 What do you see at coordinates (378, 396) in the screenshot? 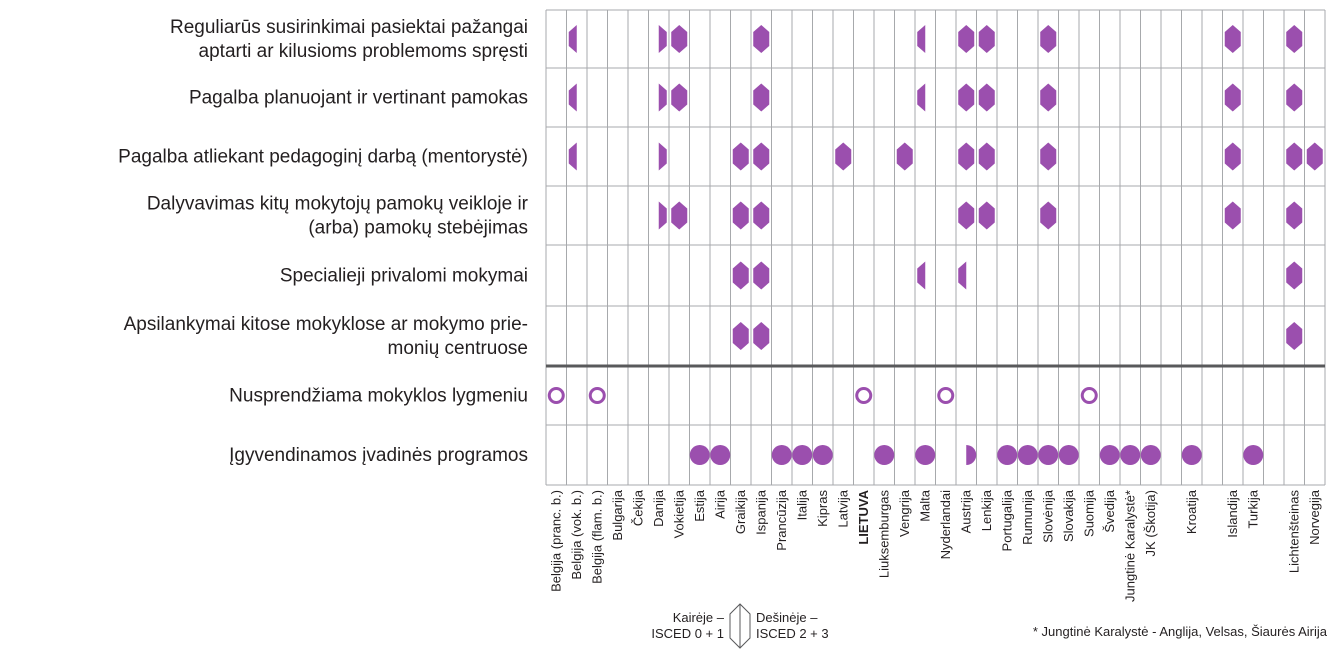
I see `row-label: Nusprendžiama mokyklos lygmeniu` at bounding box center [378, 396].